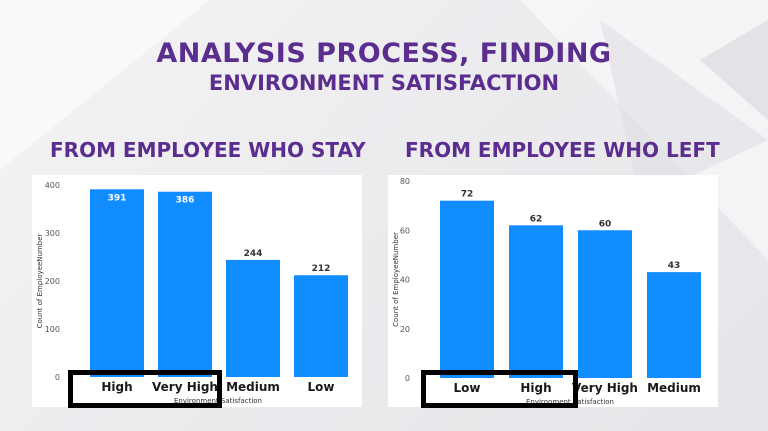 The width and height of the screenshot is (768, 431). I want to click on data-label-very-high: 60, so click(605, 224).